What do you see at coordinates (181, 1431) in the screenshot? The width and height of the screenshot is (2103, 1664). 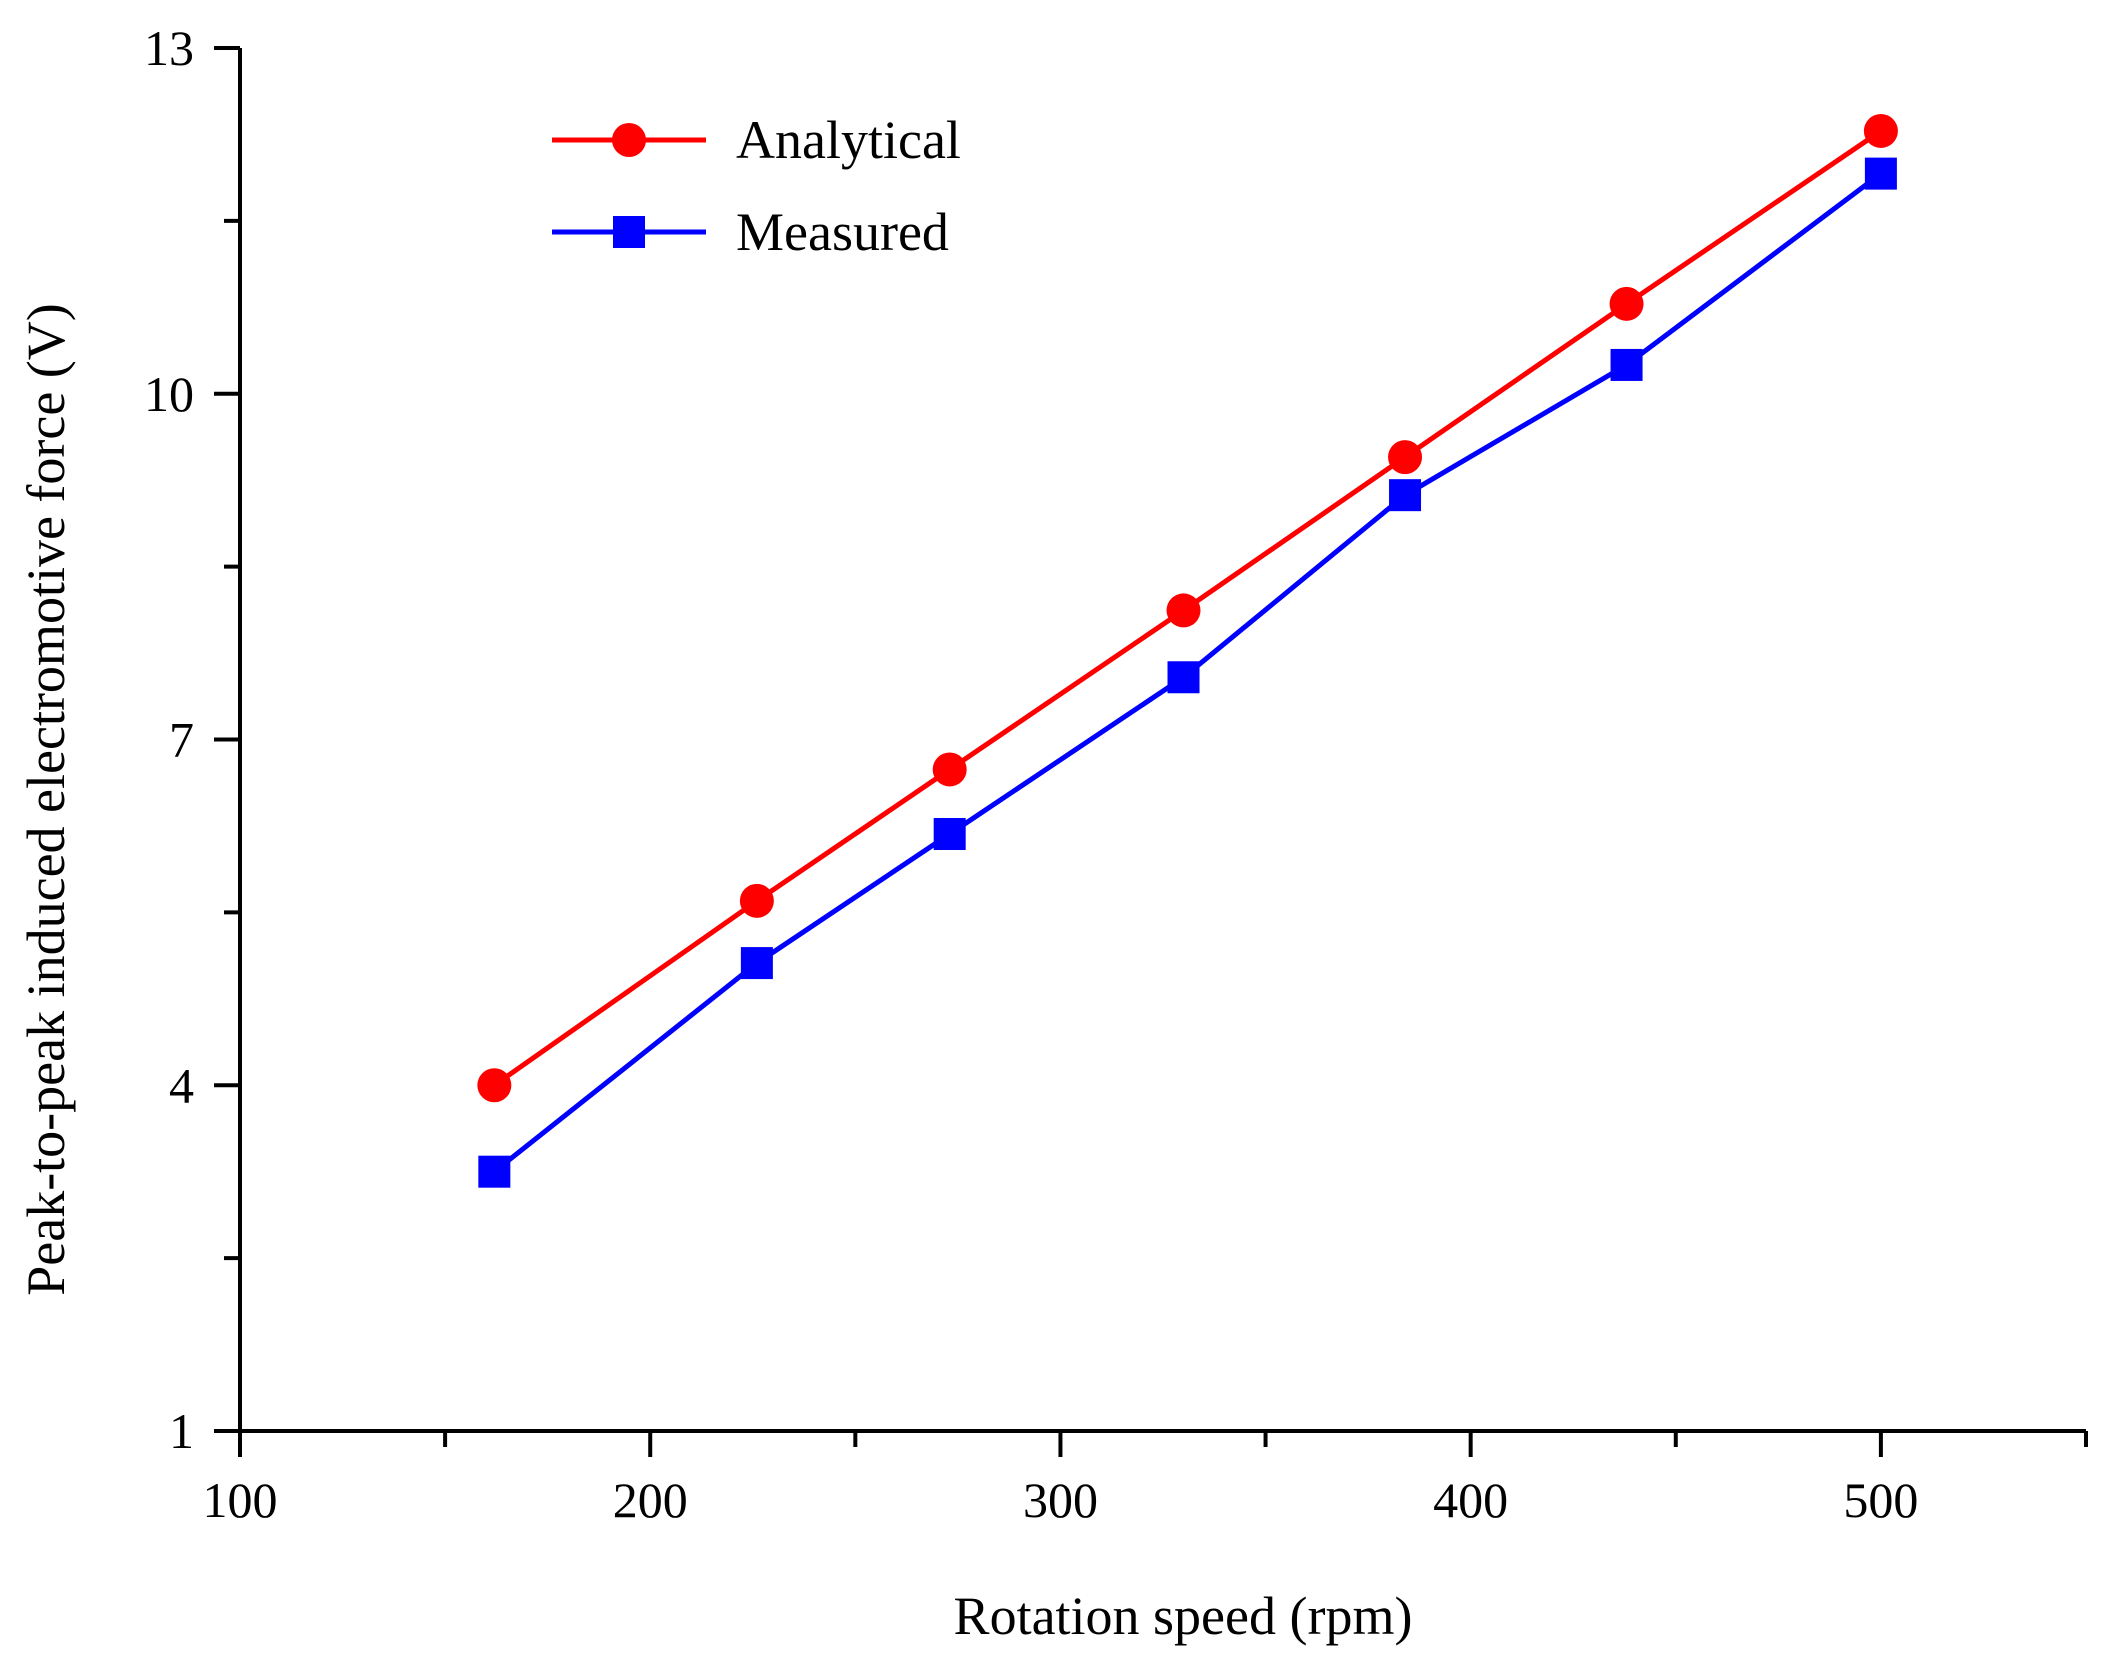 I see `y-tick-label: 1` at bounding box center [181, 1431].